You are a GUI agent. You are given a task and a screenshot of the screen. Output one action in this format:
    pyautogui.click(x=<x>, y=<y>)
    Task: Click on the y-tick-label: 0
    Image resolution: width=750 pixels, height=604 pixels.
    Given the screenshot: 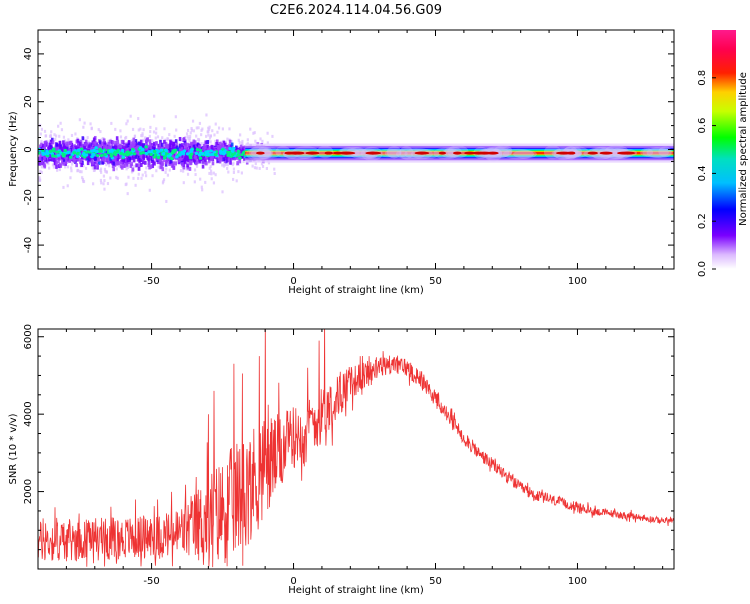 What is the action you would take?
    pyautogui.click(x=28, y=149)
    